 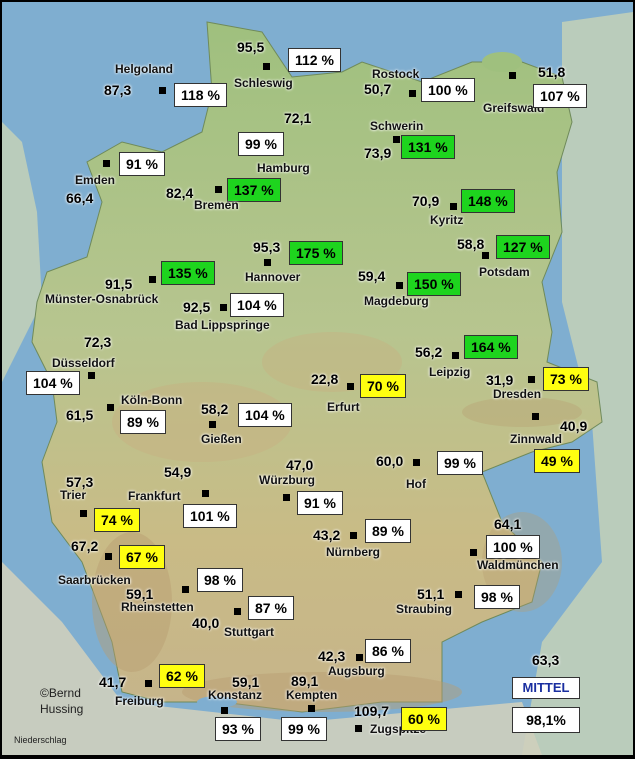 What do you see at coordinates (106, 163) in the screenshot?
I see `station-marker-emden` at bounding box center [106, 163].